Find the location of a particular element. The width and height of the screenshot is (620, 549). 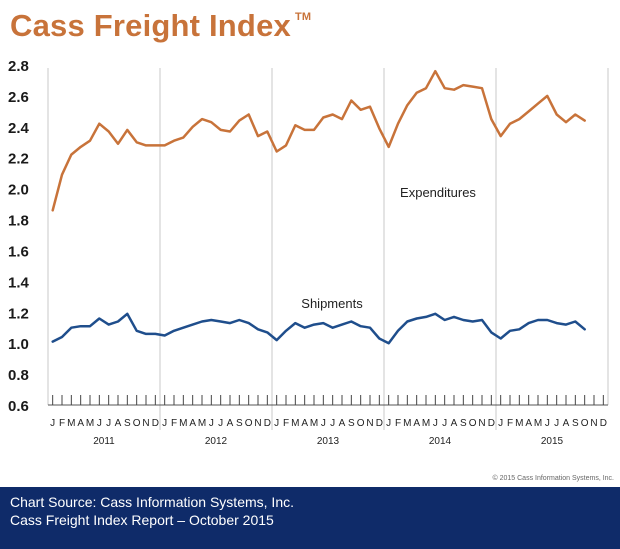

y-tick-label: 0.6 is located at coordinates (18, 406).